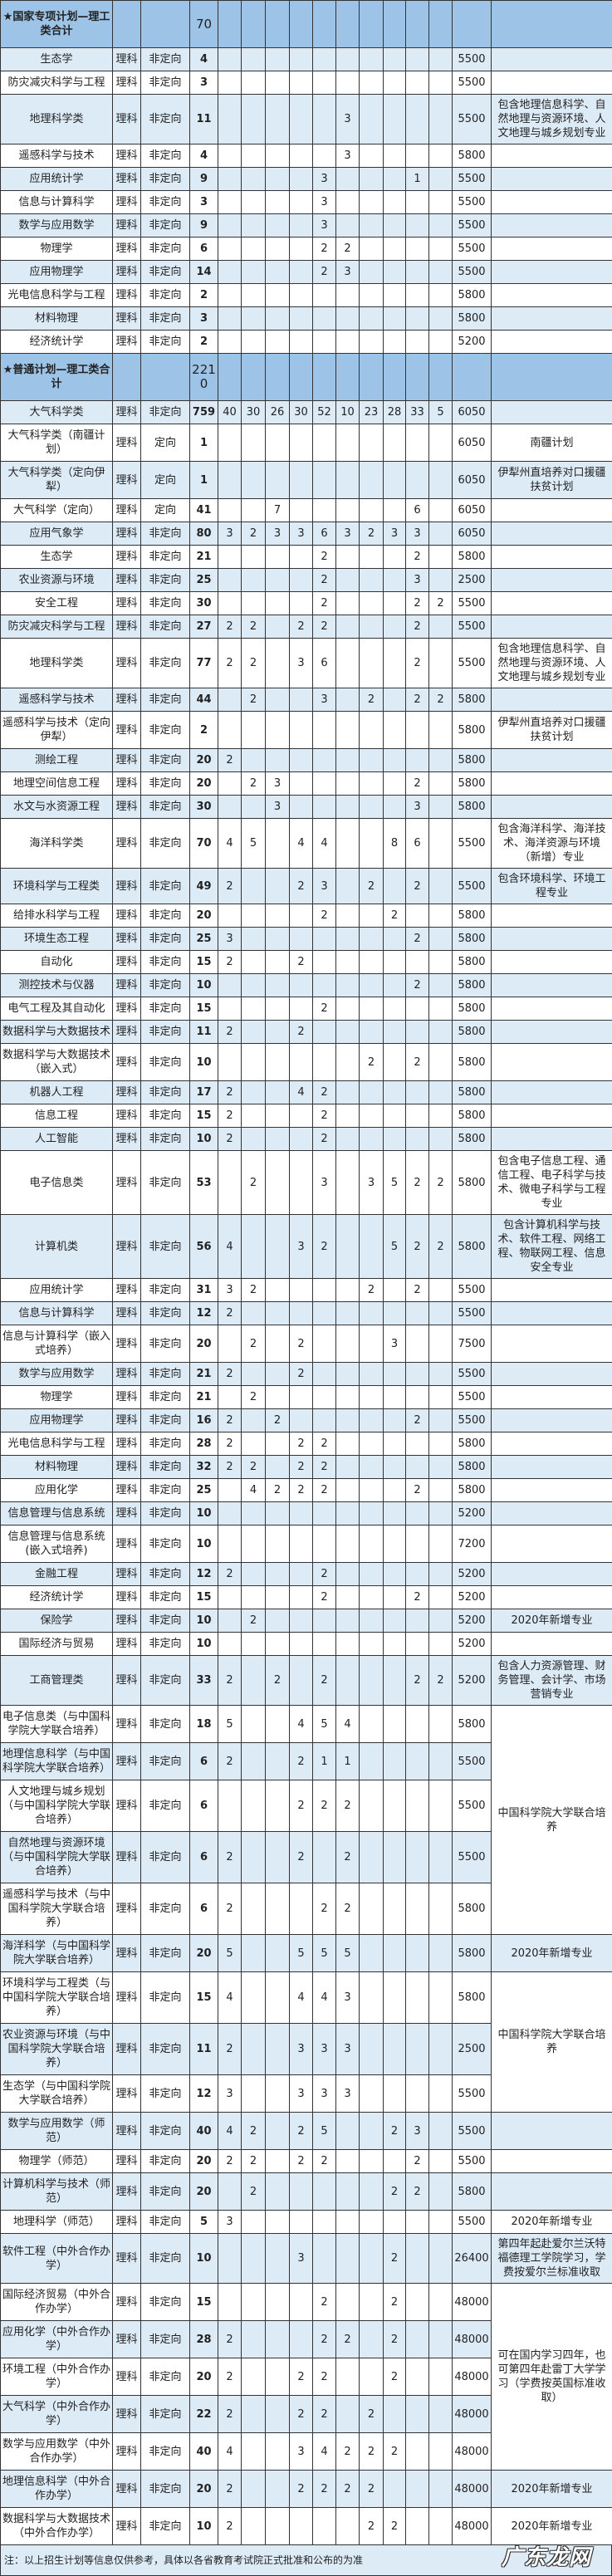 The image size is (612, 2576). I want to click on major-name: 人工智能, so click(57, 1139).